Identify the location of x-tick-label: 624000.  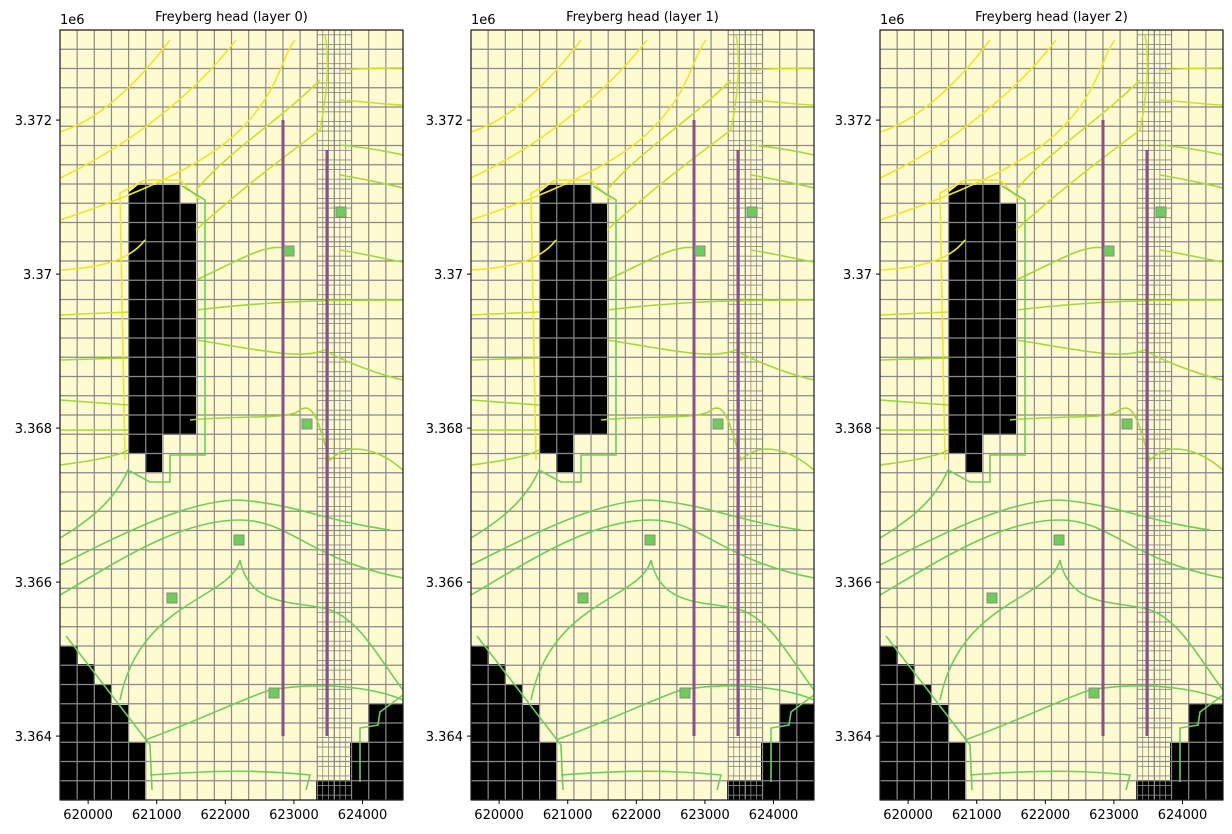
(363, 815).